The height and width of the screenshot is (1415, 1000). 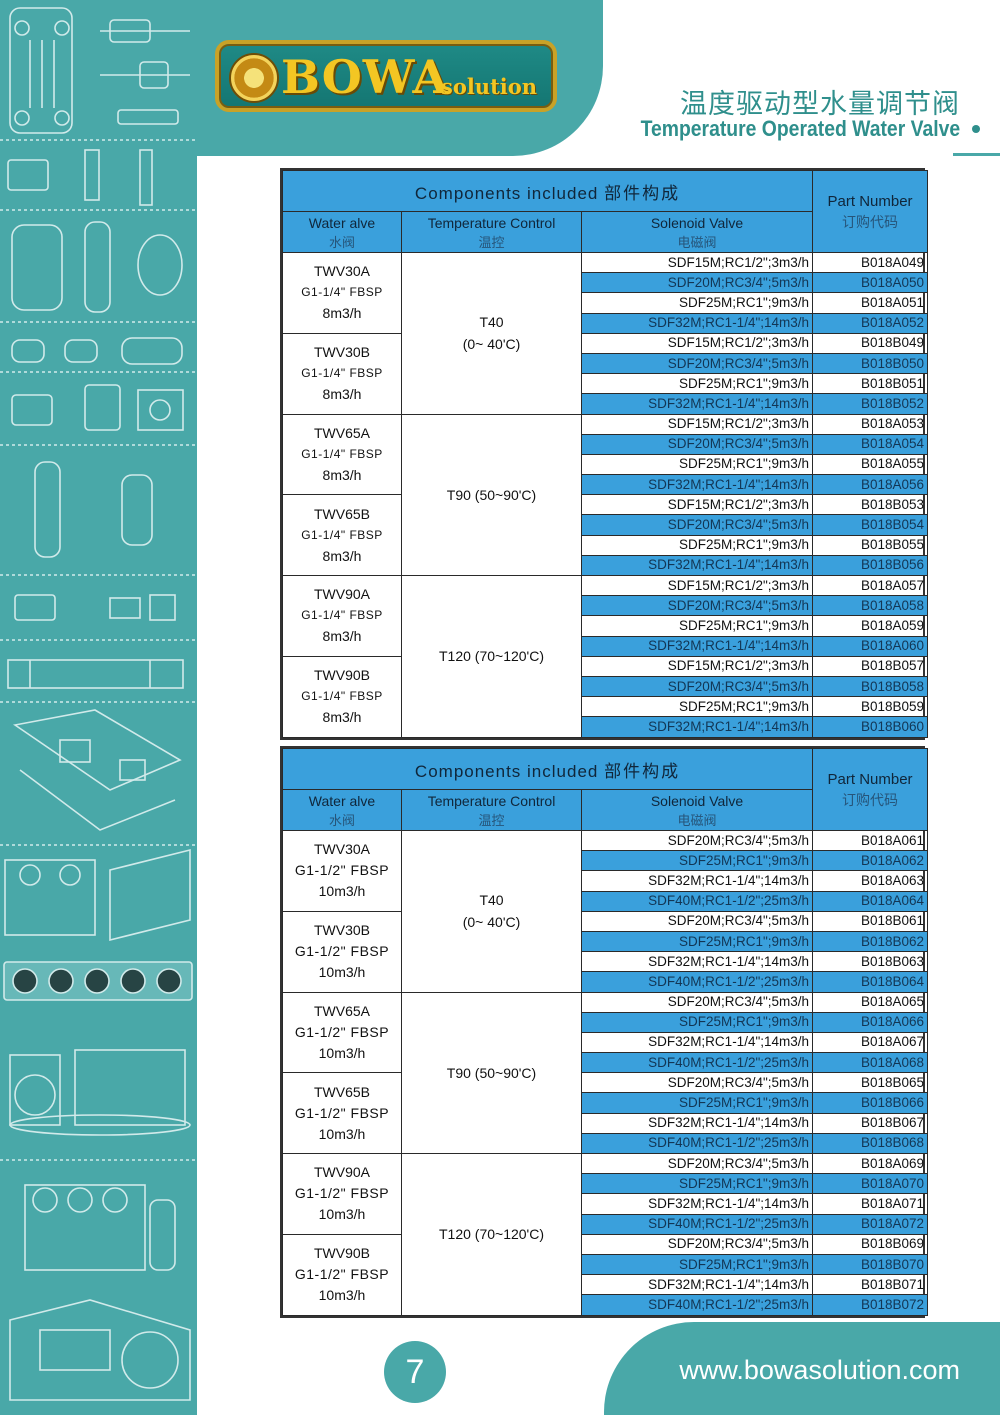 What do you see at coordinates (341, 849) in the screenshot?
I see `valve-model: TWV30A` at bounding box center [341, 849].